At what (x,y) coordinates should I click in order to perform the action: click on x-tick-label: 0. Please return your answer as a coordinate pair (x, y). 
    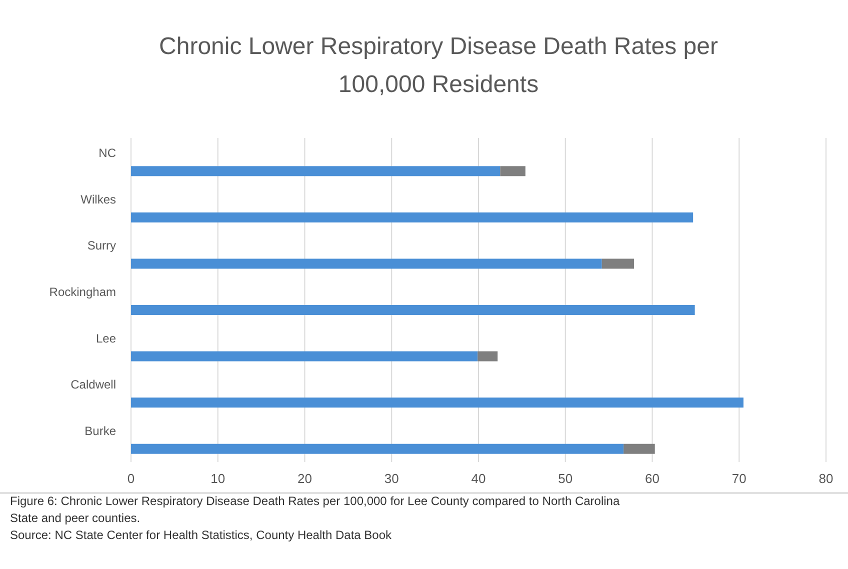
    Looking at the image, I should click on (131, 478).